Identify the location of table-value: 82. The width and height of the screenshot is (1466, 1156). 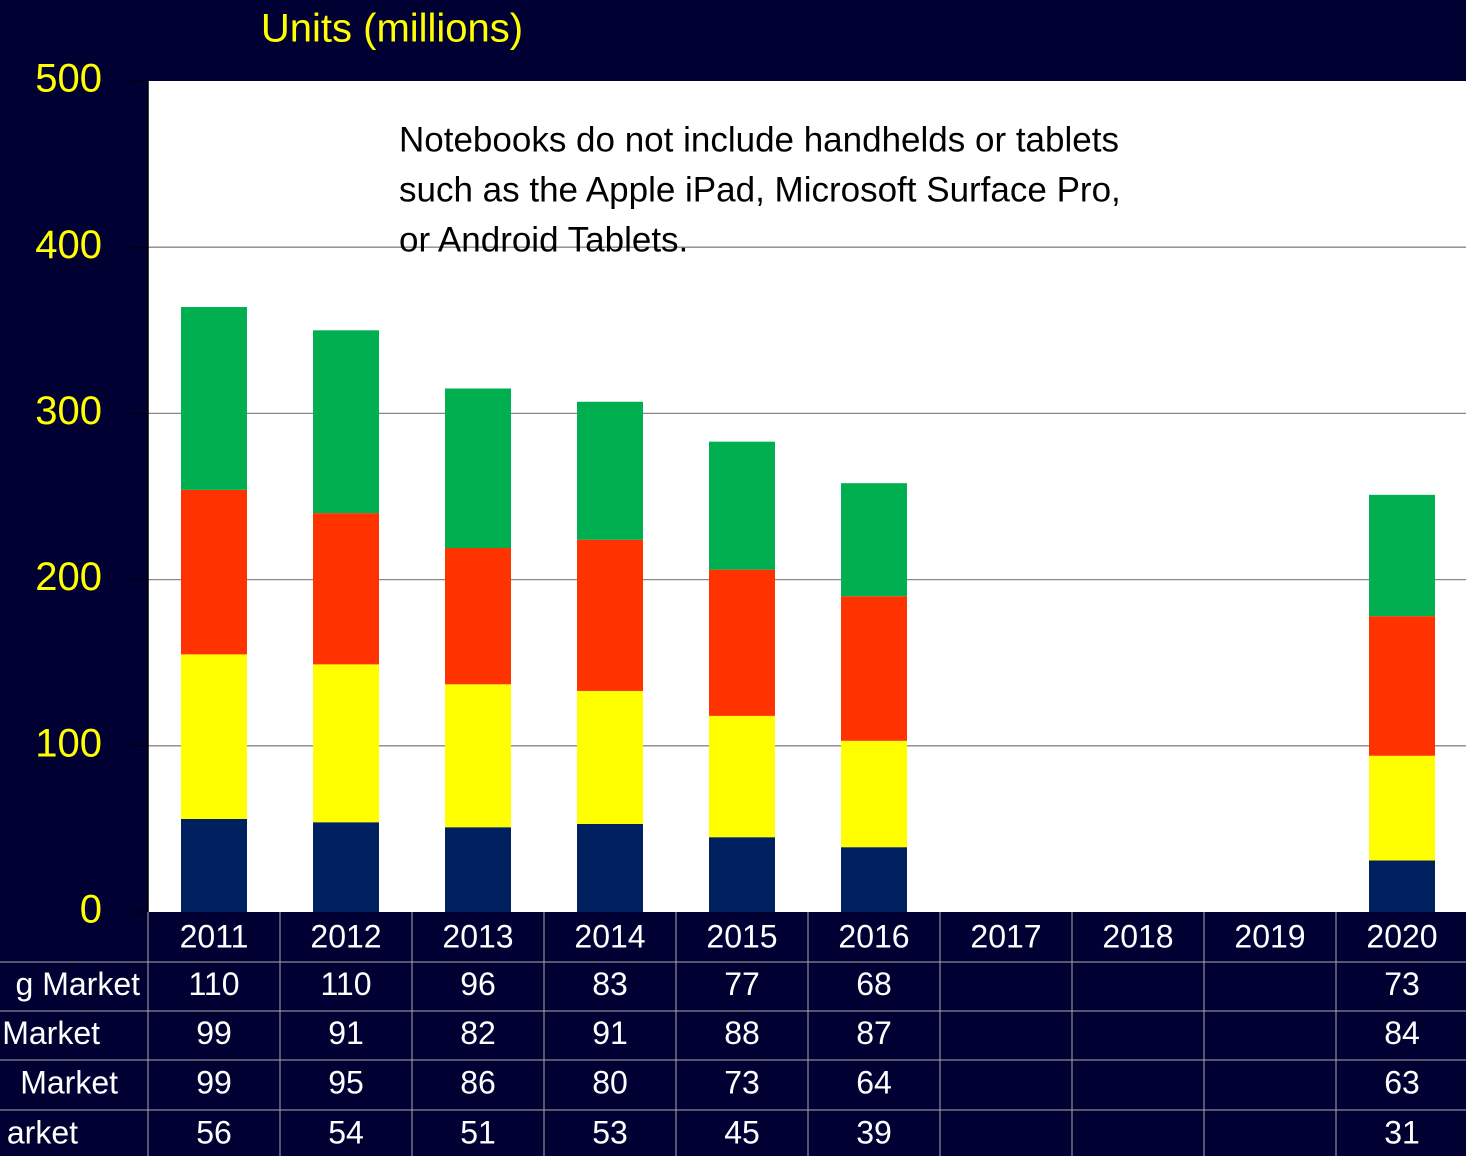
(478, 1033).